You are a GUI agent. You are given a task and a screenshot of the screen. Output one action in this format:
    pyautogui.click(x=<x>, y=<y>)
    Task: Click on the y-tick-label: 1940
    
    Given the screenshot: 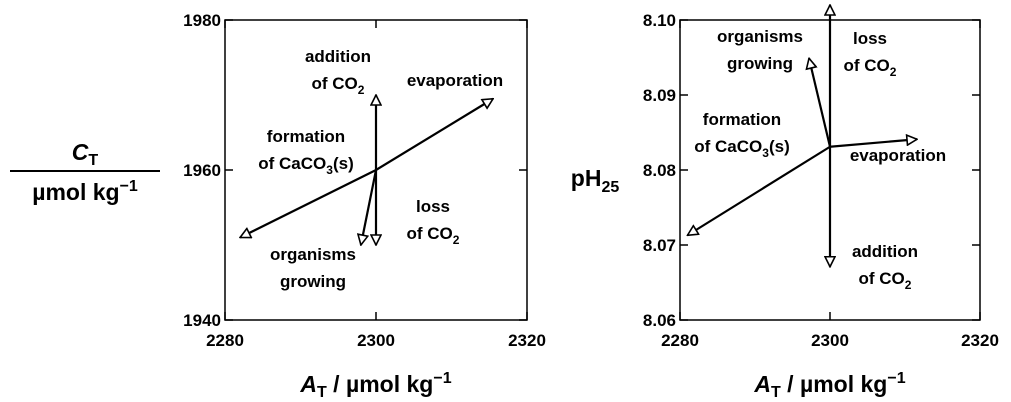 What is the action you would take?
    pyautogui.click(x=202, y=320)
    